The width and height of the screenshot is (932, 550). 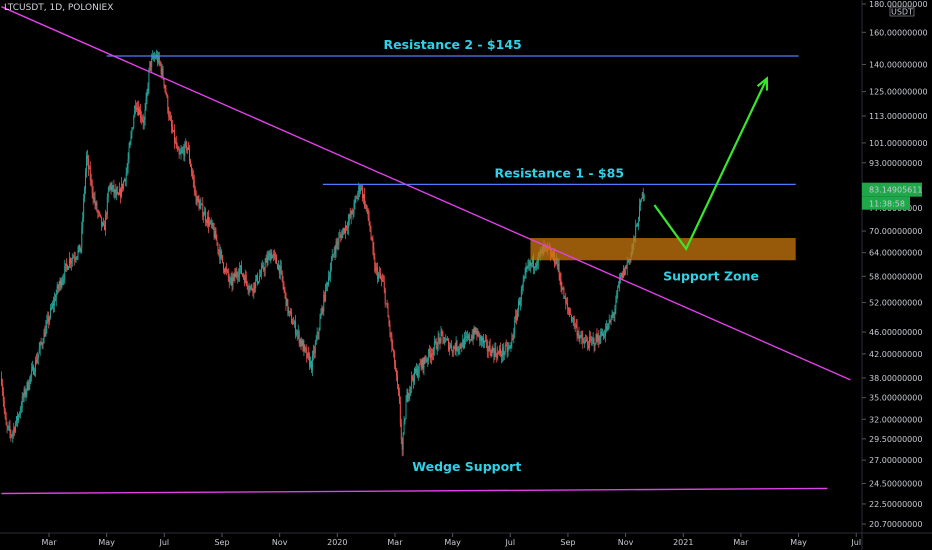 I want to click on price-tick-label: 58.00000000, so click(x=895, y=276).